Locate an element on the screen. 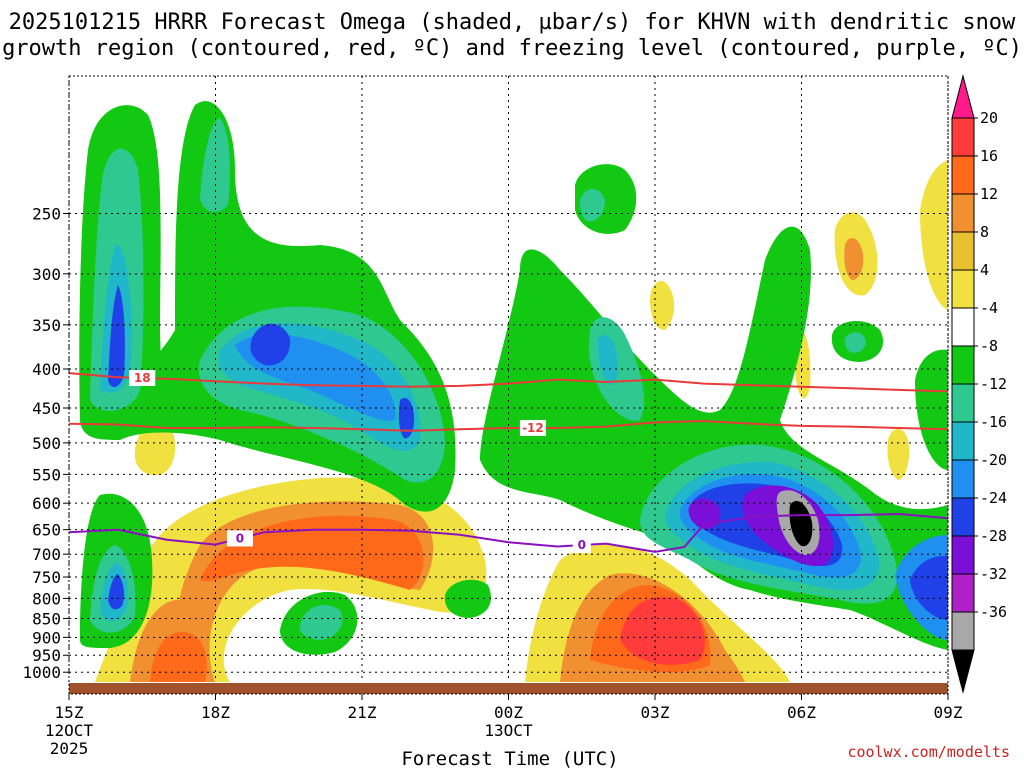 Image resolution: width=1024 pixels, height=768 pixels. y-tick-label-250: 250 is located at coordinates (46, 213).